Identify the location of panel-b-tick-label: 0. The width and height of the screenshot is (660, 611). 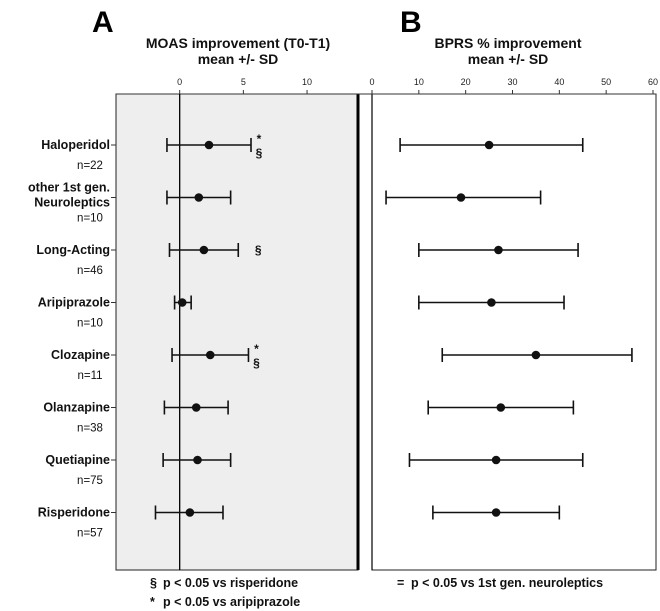
(371, 82).